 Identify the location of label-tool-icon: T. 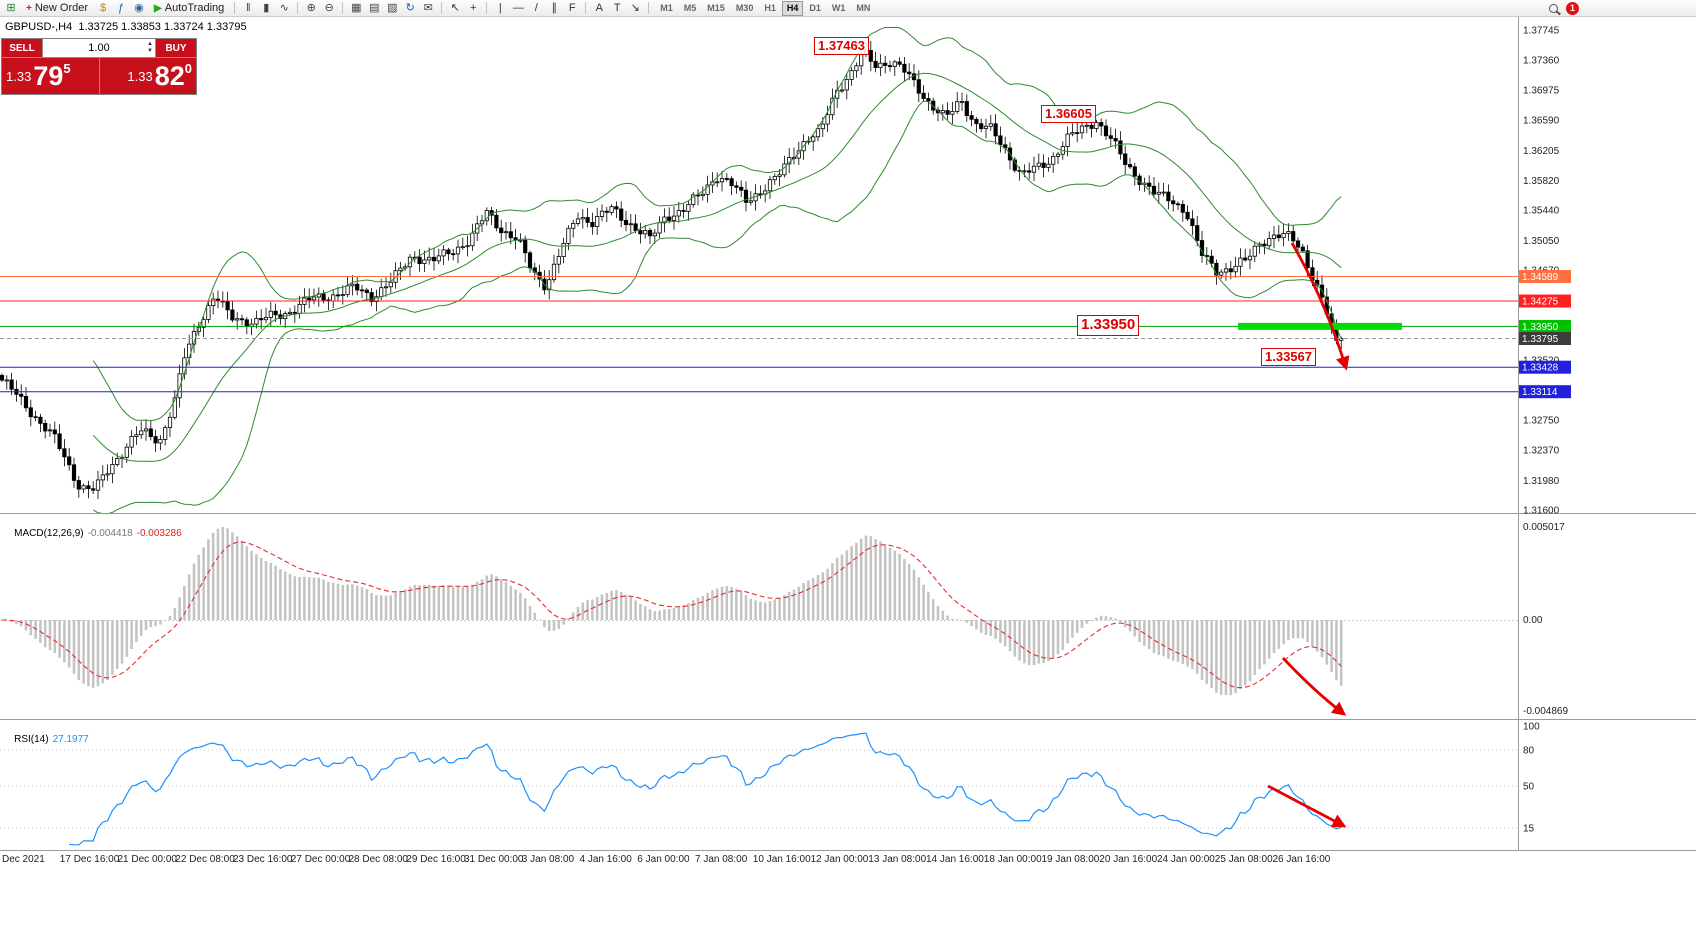
(617, 7).